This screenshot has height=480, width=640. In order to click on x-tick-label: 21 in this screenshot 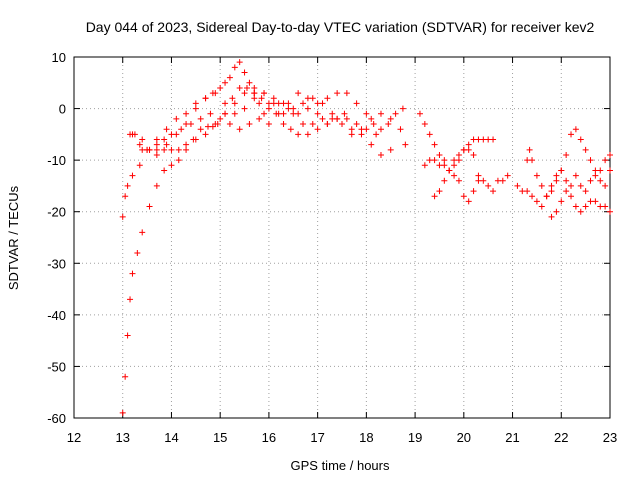, I will do `click(512, 437)`.